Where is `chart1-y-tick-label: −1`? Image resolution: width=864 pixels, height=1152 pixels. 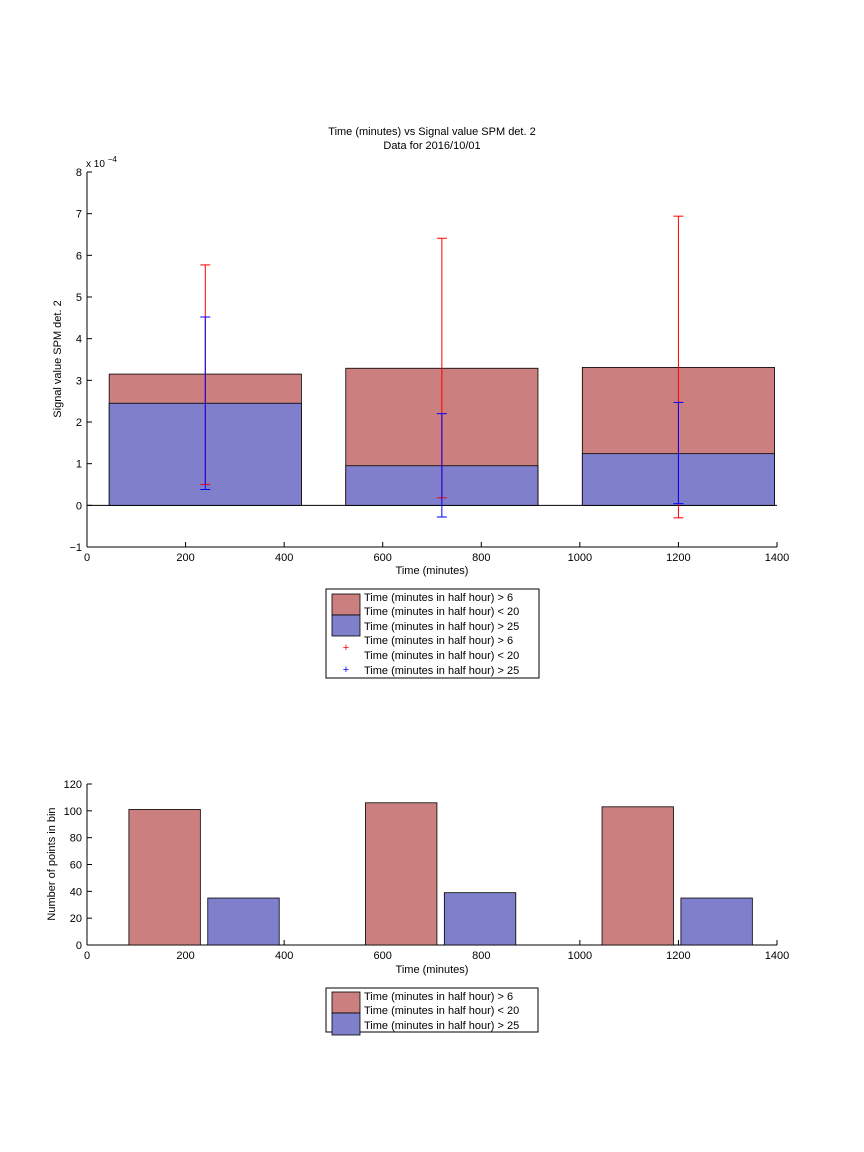
chart1-y-tick-label: −1 is located at coordinates (75, 548).